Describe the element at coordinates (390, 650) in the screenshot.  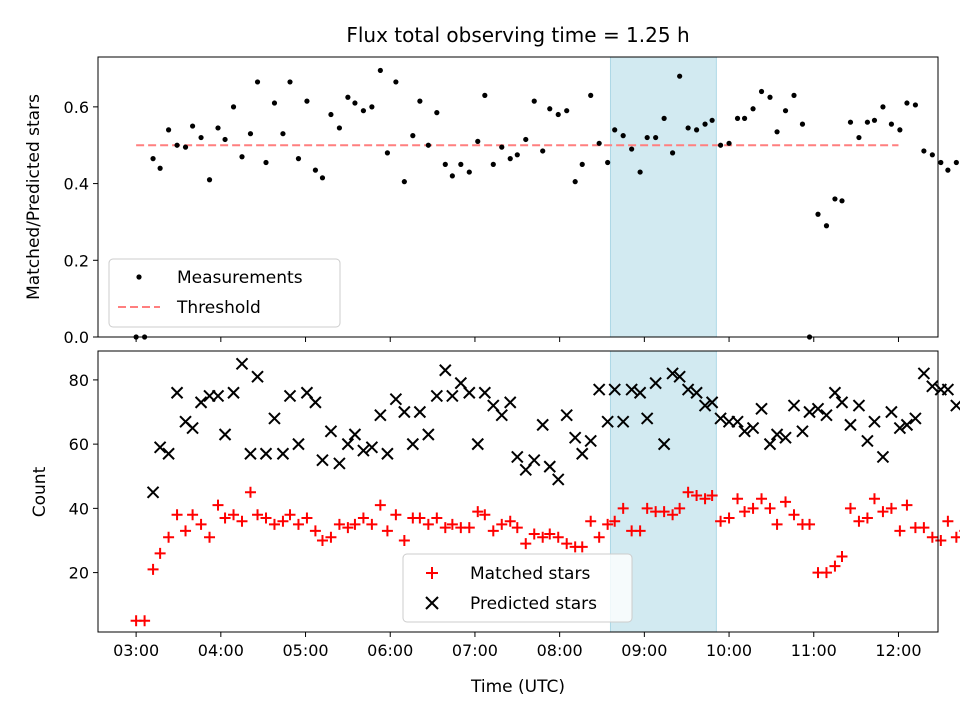
I see `x-tick-label: 06:00` at that location.